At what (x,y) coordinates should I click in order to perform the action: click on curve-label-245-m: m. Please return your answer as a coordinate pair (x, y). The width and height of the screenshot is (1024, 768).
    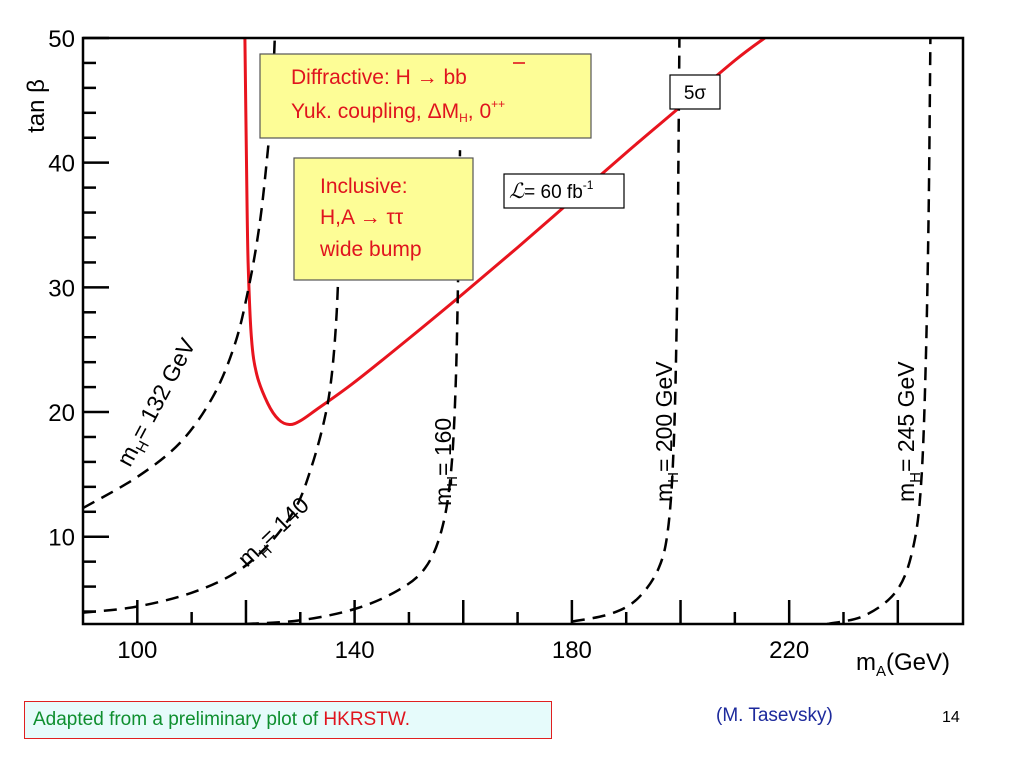
    Looking at the image, I should click on (906, 492).